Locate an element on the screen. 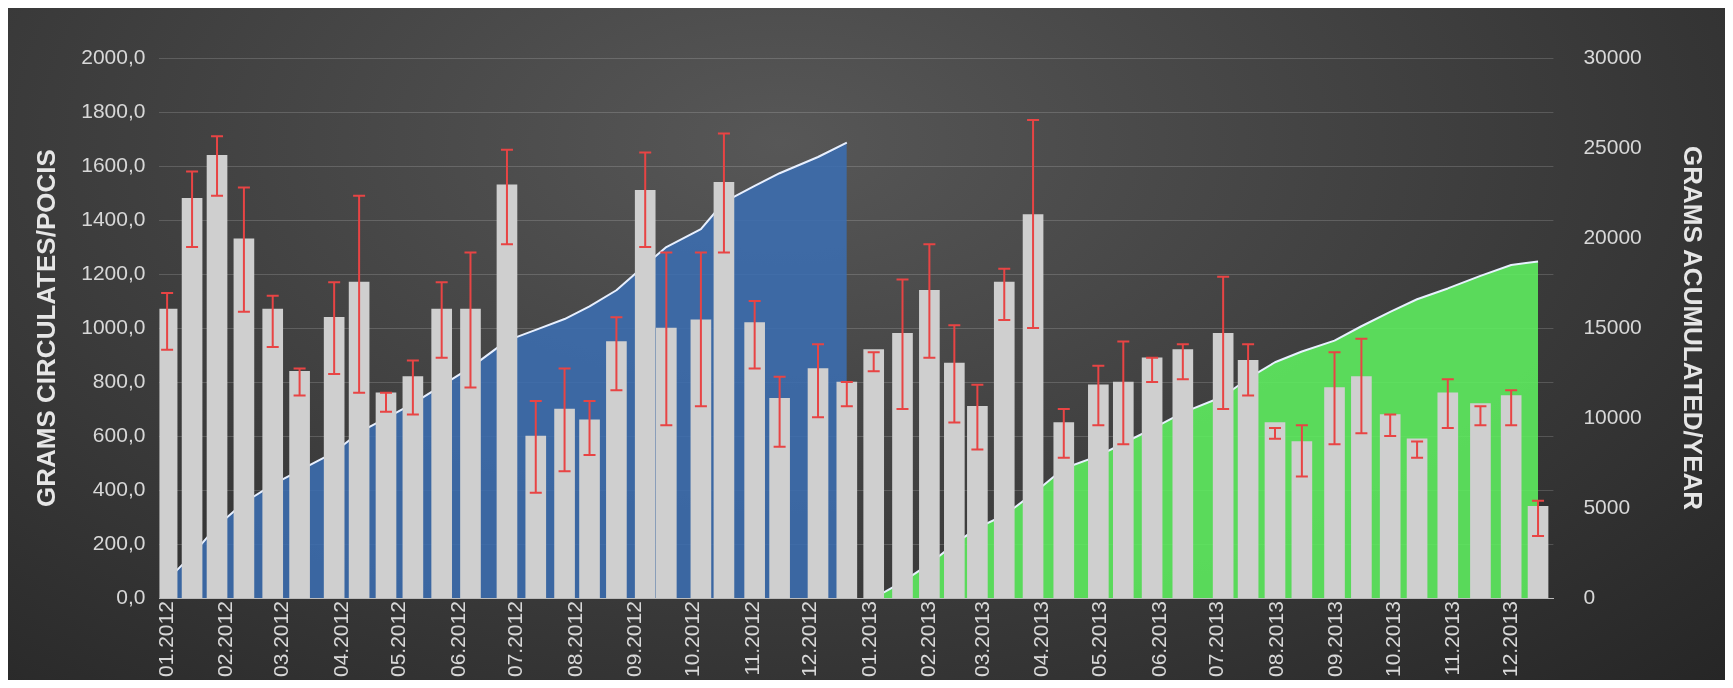 The height and width of the screenshot is (688, 1733). x-tick-label: 10.2013 is located at coordinates (1392, 639).